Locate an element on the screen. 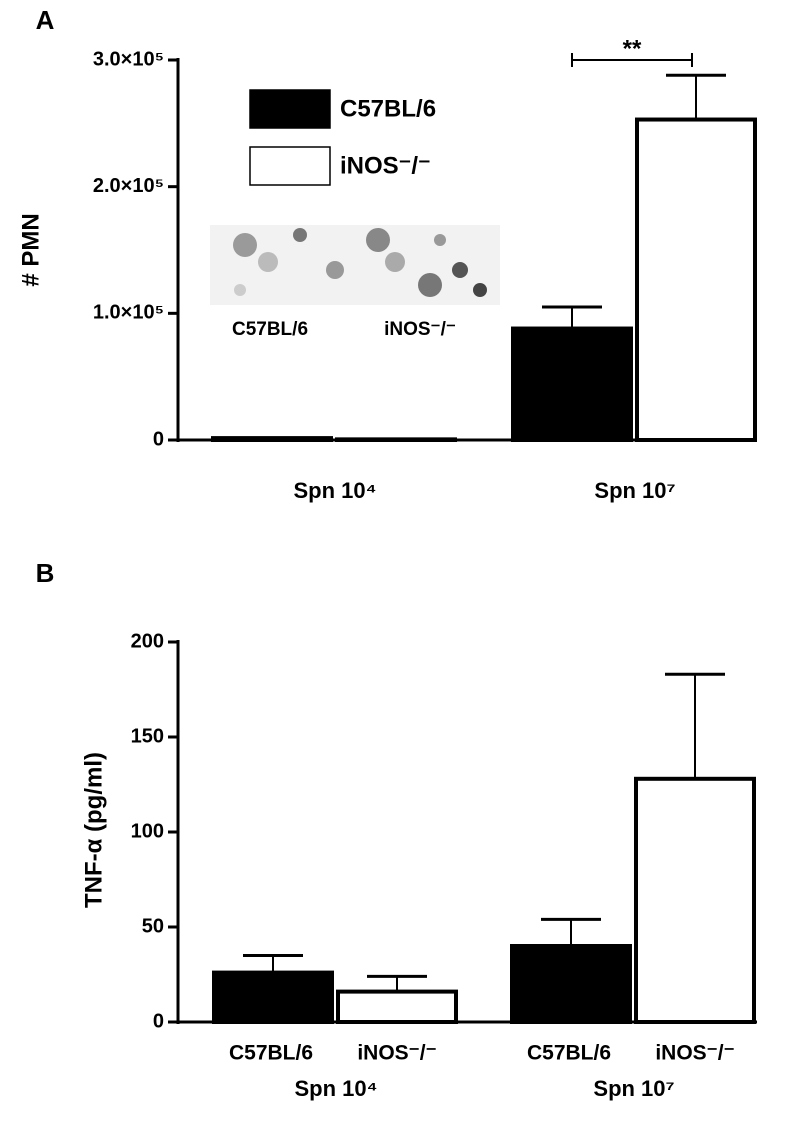  y-axis-label: TNF-α (pg/ml) is located at coordinates (93, 830).